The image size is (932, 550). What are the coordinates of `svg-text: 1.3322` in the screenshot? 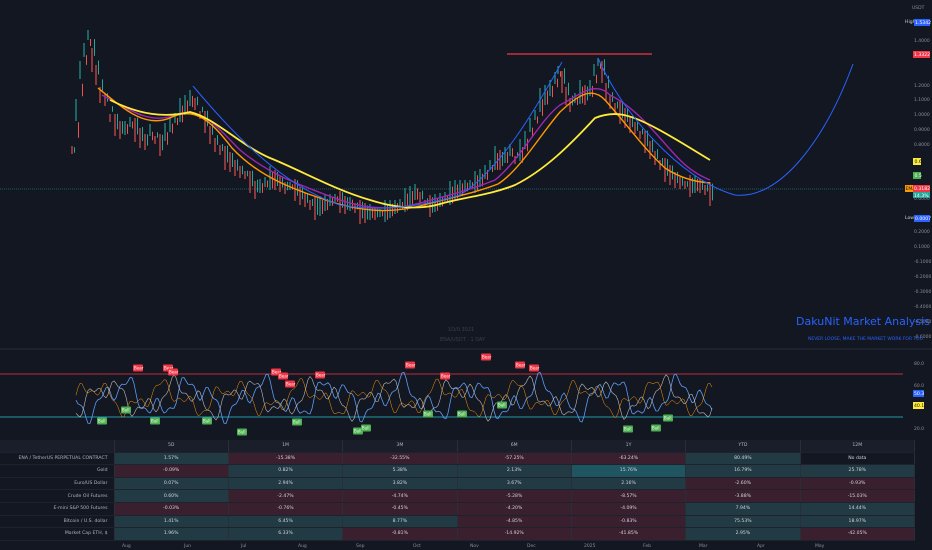 It's located at (922, 55).